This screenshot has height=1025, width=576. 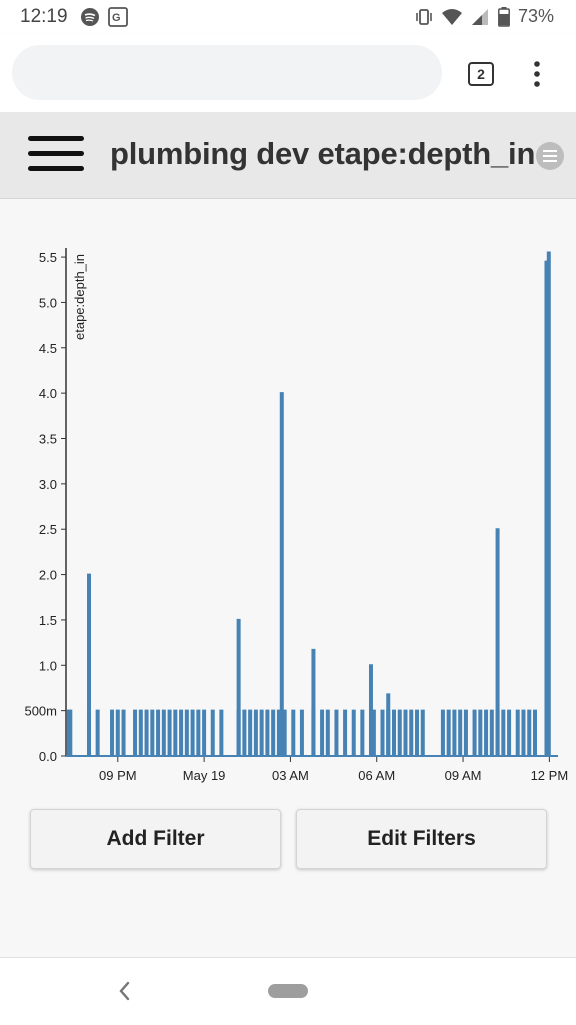 I want to click on y-tick-label: 3.0, so click(x=48, y=484).